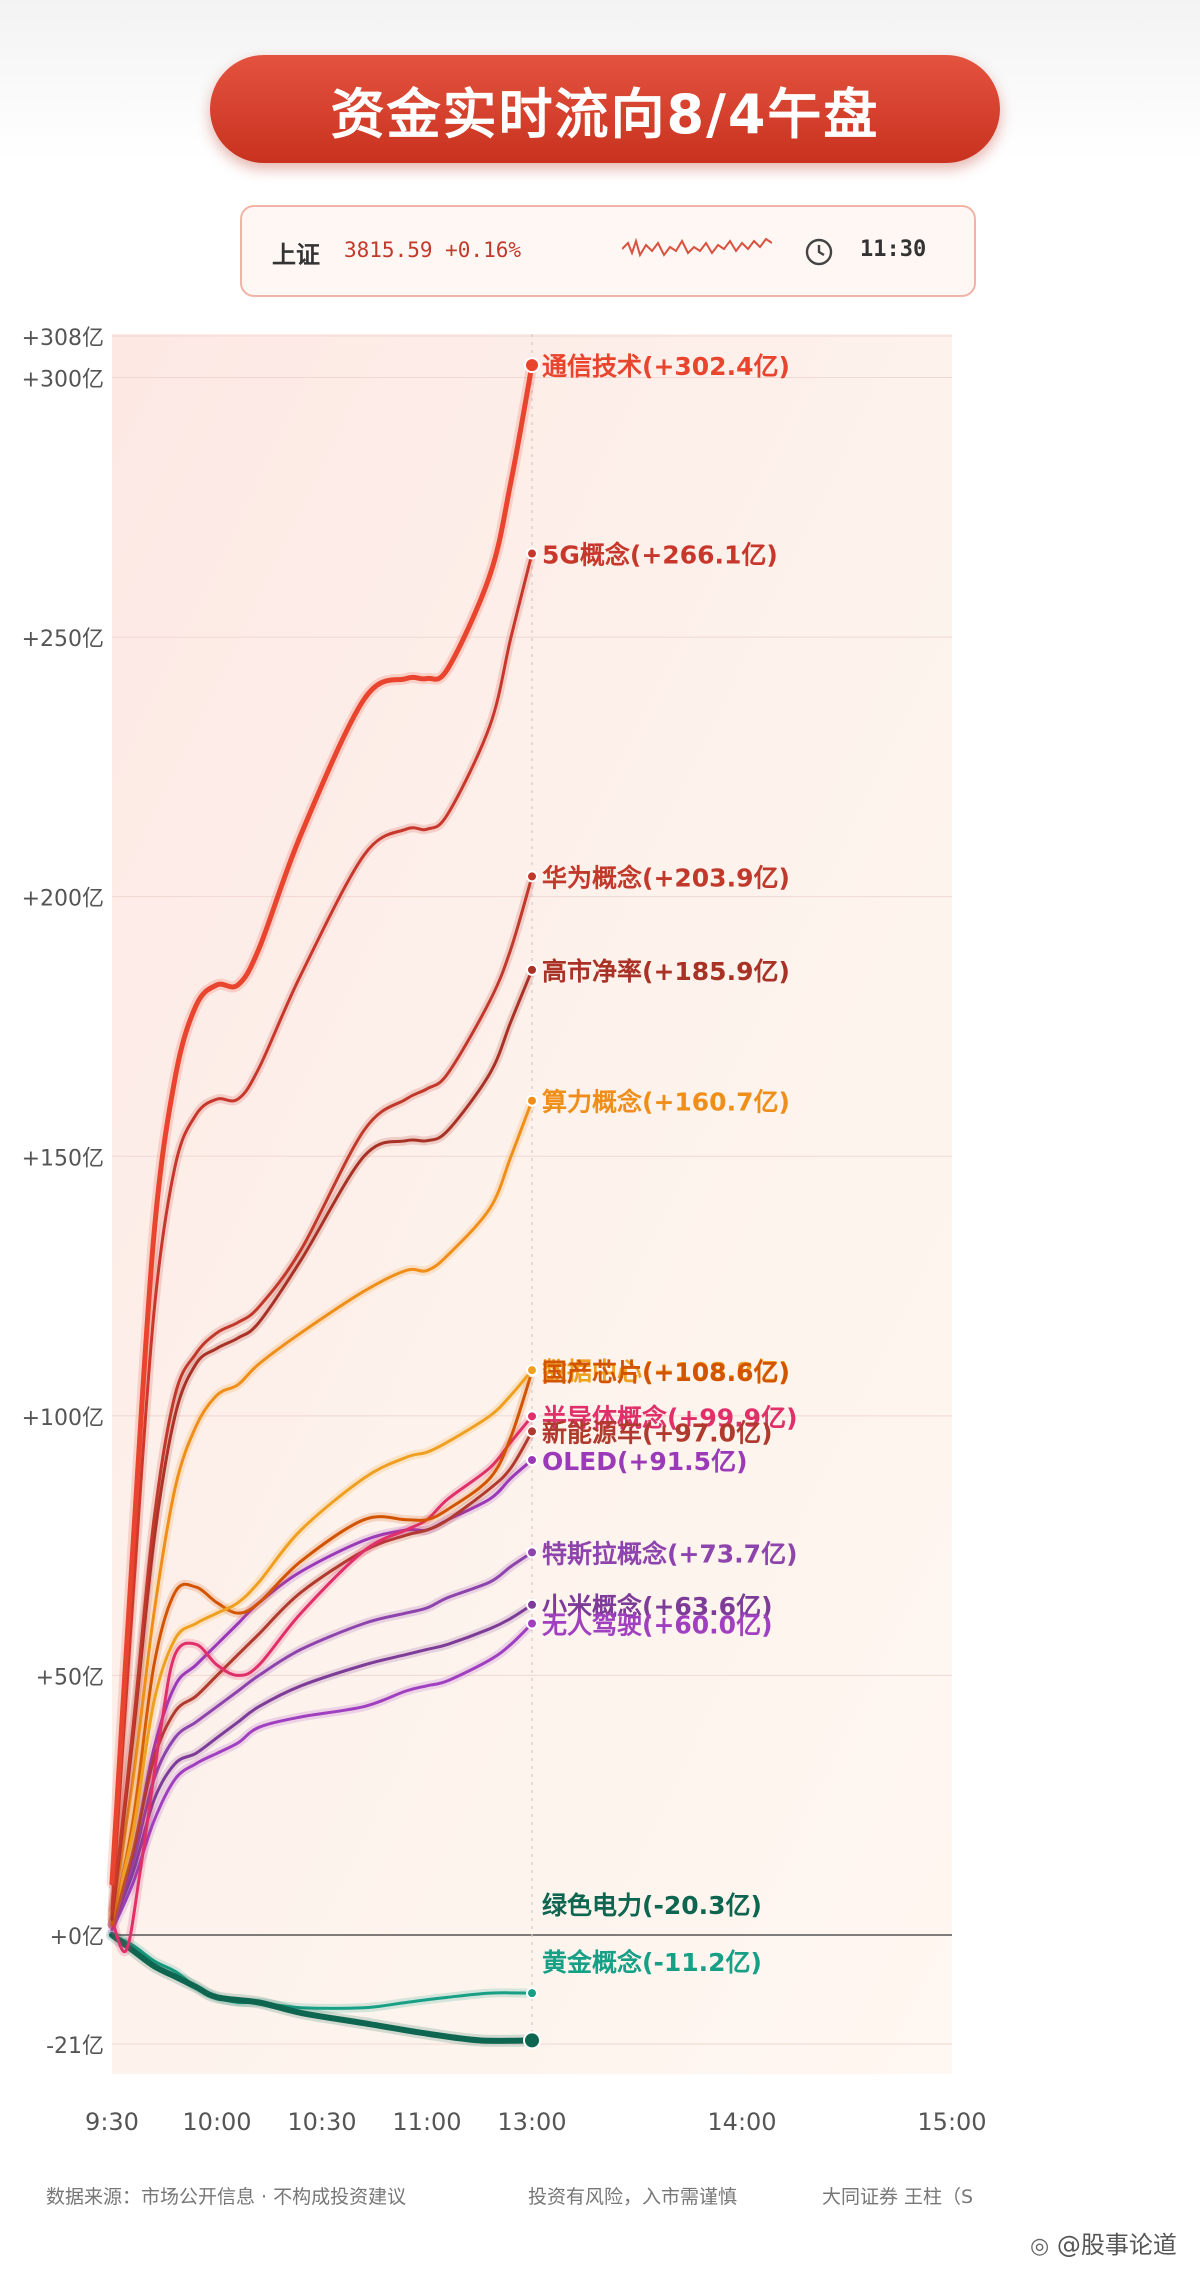 This screenshot has height=2278, width=1200. Describe the element at coordinates (226, 2197) in the screenshot. I see `footer-source: 数据来源：市场公开信息 · 不构成投资建议` at that location.